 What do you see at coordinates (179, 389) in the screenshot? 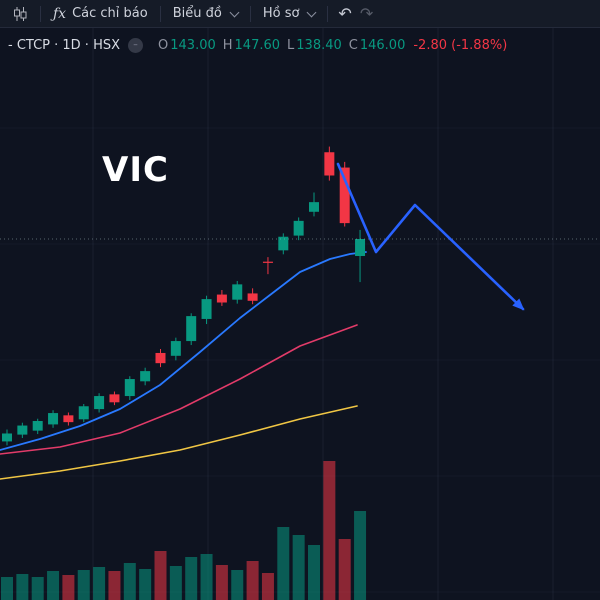
I see `ma-line-mid` at bounding box center [179, 389].